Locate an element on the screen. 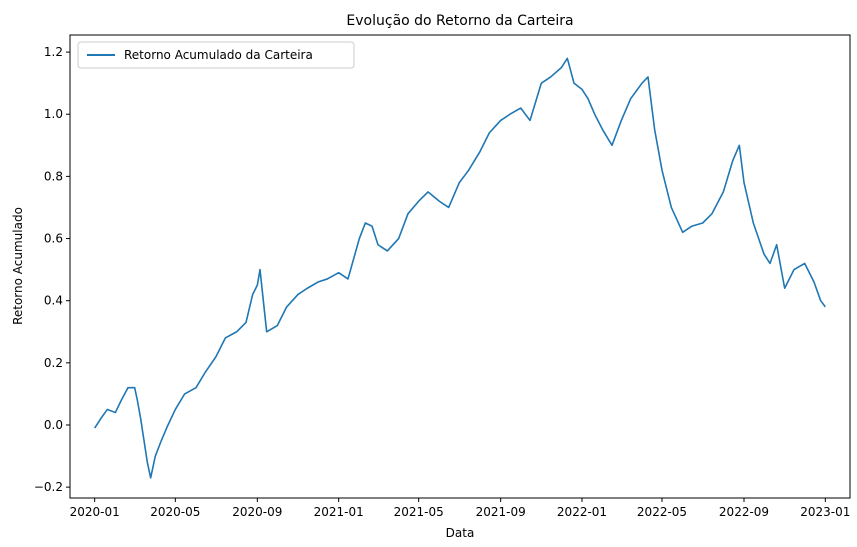 The width and height of the screenshot is (857, 547). x-tick-label: 2020-05 is located at coordinates (175, 512).